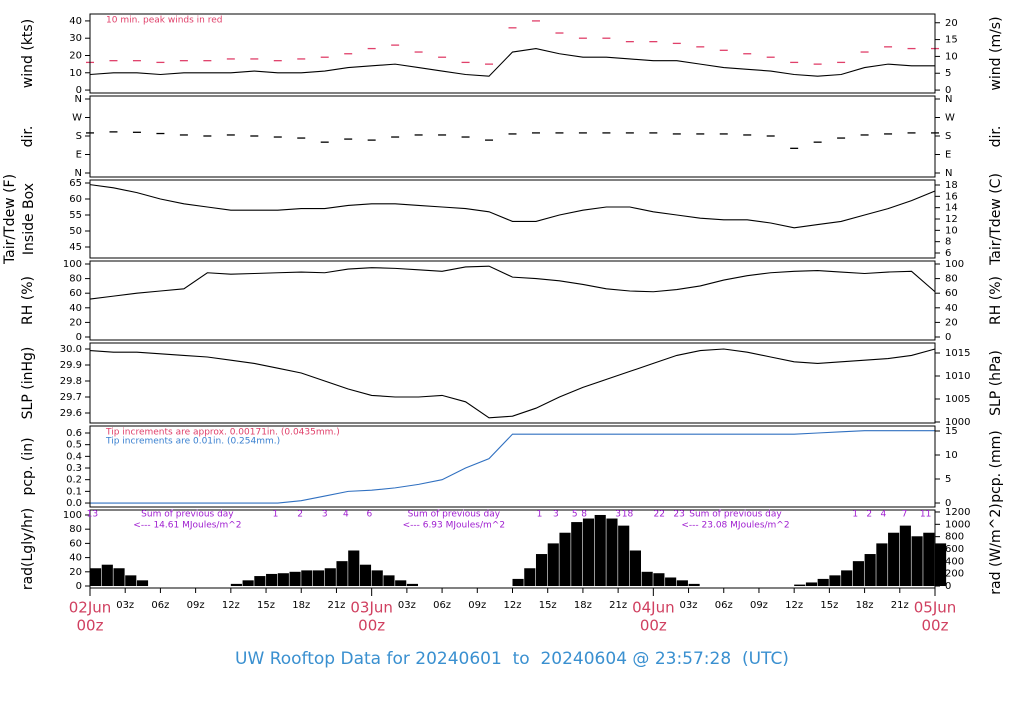 This screenshot has width=1024, height=704. Describe the element at coordinates (996, 300) in the screenshot. I see `y2-axis-label: RH (%)` at that location.